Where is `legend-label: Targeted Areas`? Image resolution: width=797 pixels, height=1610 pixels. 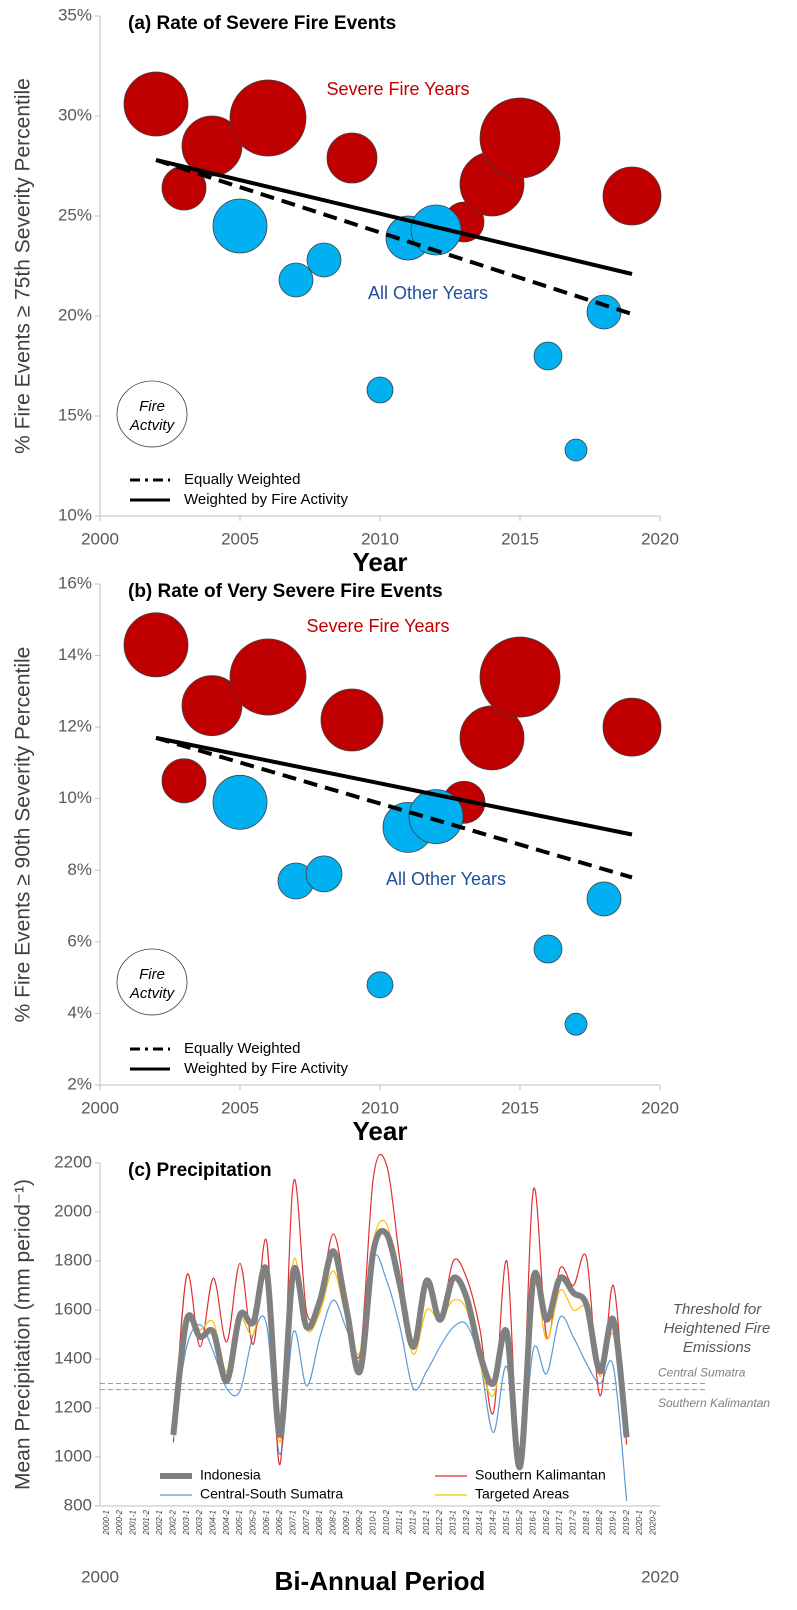 legend-label: Targeted Areas is located at coordinates (522, 1494).